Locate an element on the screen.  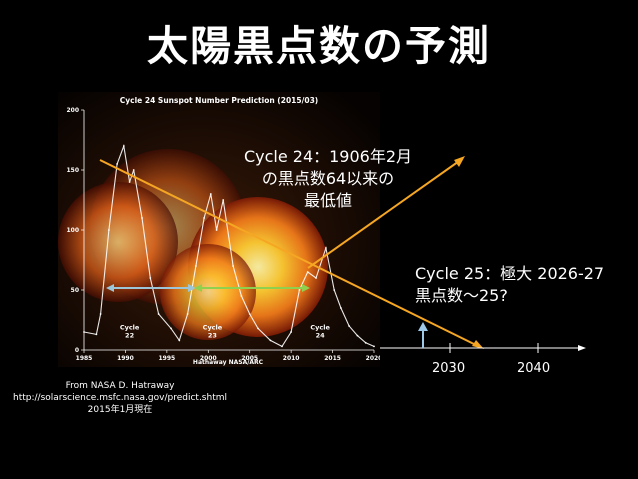
sun-image-left is located at coordinates (118, 242).